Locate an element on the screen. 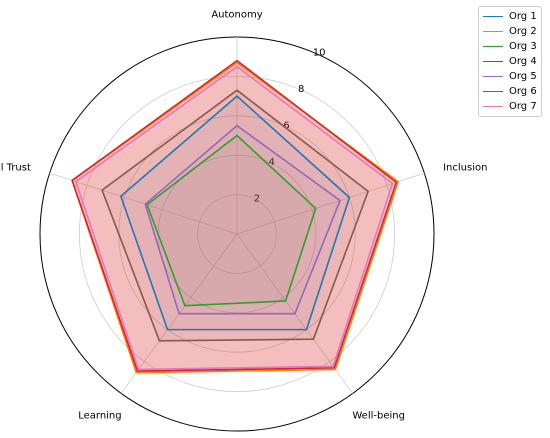 This screenshot has height=438, width=550. legend-item: Org 2 is located at coordinates (510, 31).